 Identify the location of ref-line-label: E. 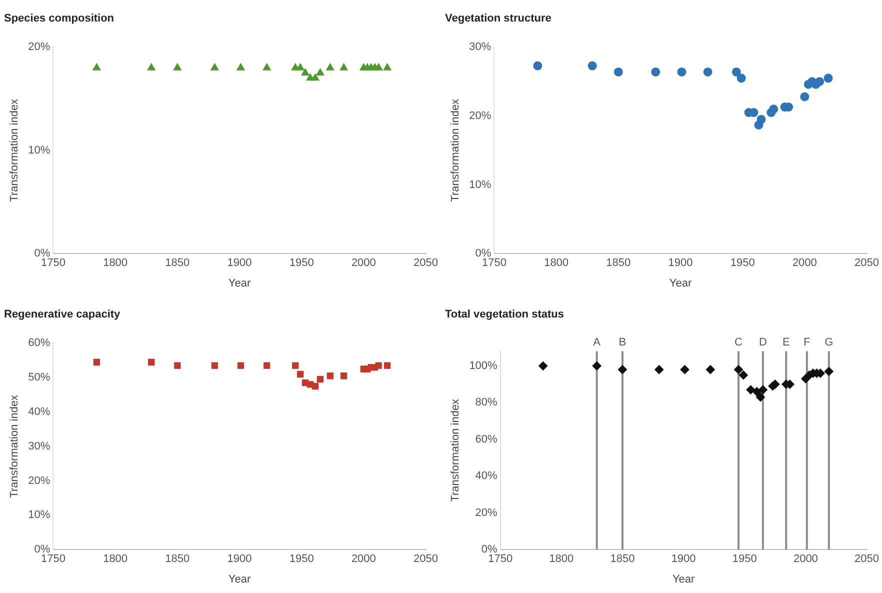
(786, 342).